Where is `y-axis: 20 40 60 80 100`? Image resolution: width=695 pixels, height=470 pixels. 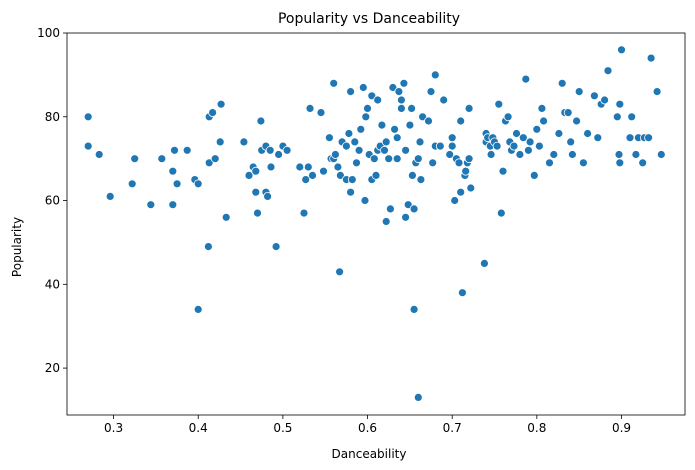
y-axis: 20 40 60 80 100 is located at coordinates (52, 200).